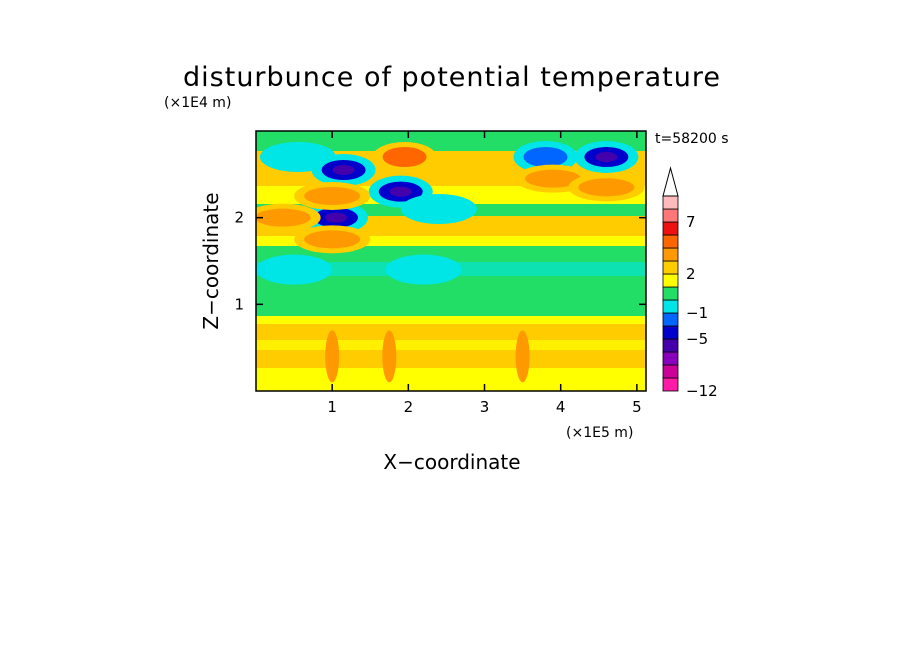 The height and width of the screenshot is (654, 904). I want to click on x-tick-label: 4, so click(561, 407).